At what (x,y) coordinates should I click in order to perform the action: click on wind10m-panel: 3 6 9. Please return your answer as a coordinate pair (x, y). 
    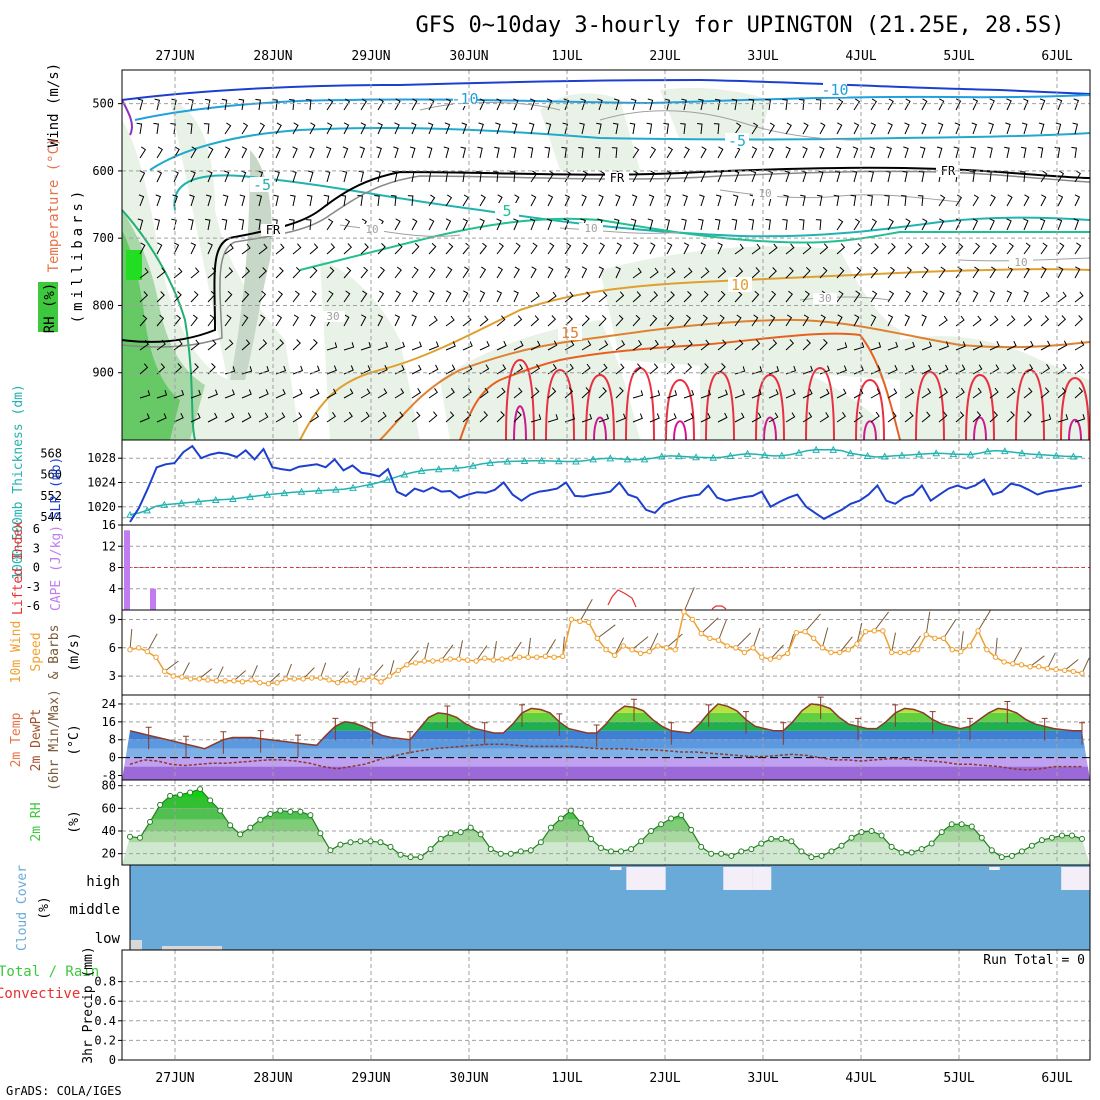
    Looking at the image, I should click on (600, 641).